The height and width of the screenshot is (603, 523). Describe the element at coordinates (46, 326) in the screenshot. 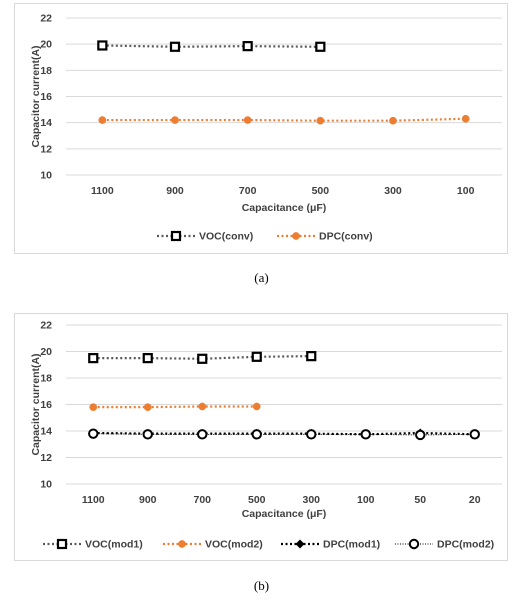

I see `chart-b-y-tick-label: 22` at that location.